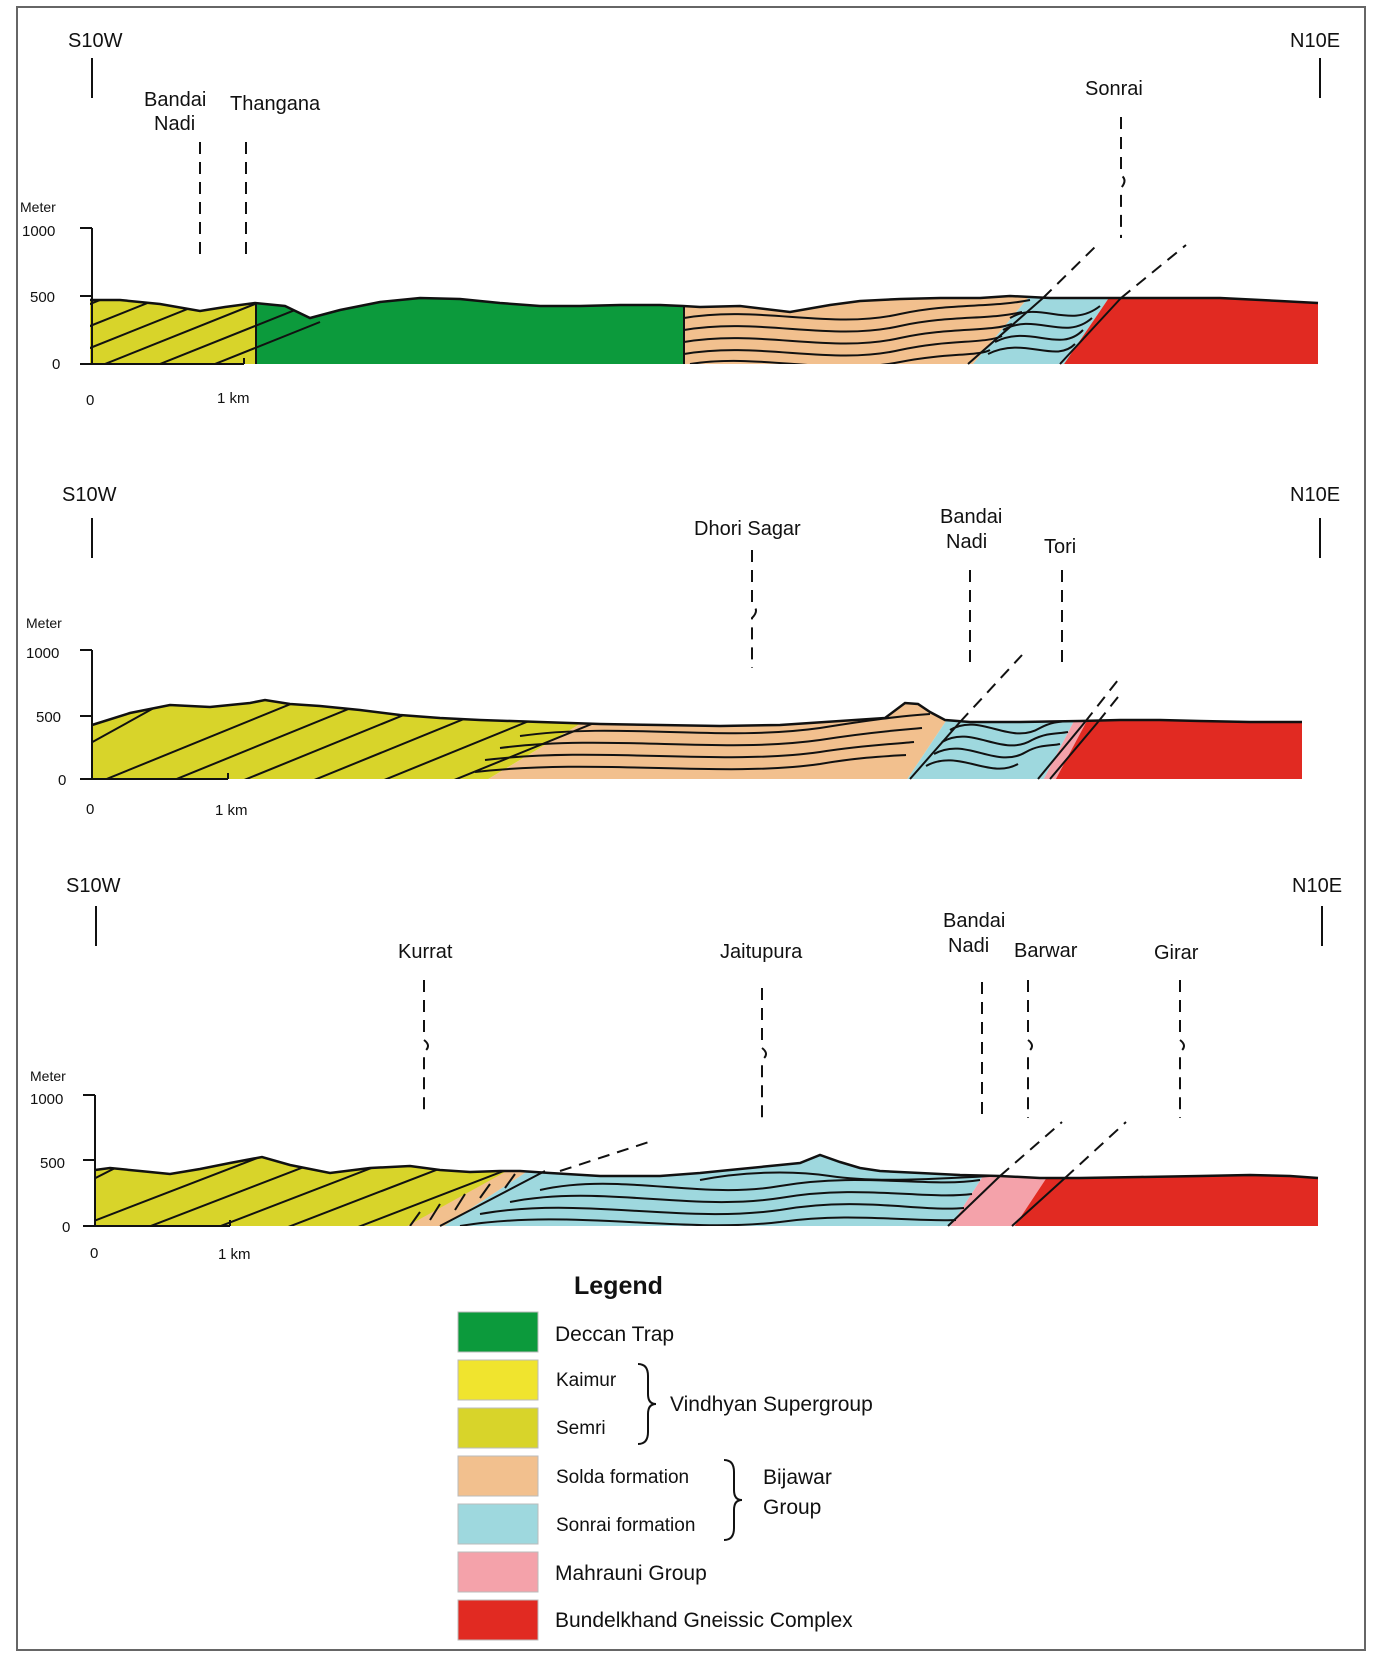  I want to click on legend-label: Mahrauni Group, so click(631, 1573).